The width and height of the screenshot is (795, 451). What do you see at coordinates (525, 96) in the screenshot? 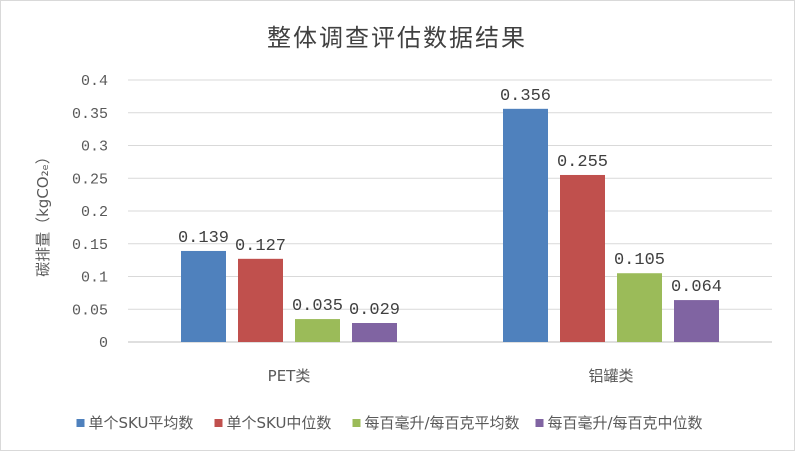
I see `data-label: 0.356` at bounding box center [525, 96].